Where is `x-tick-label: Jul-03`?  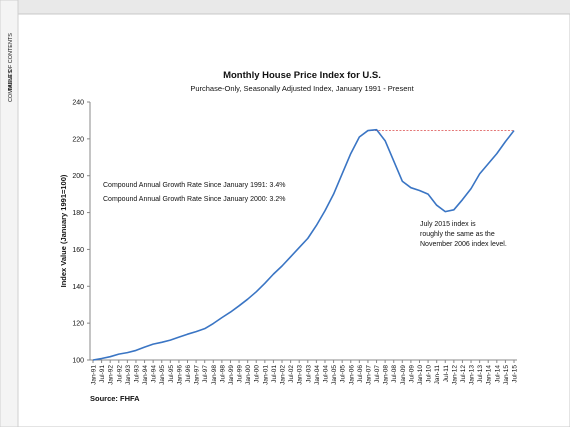
x-tick-label: Jul-03 is located at coordinates (308, 374).